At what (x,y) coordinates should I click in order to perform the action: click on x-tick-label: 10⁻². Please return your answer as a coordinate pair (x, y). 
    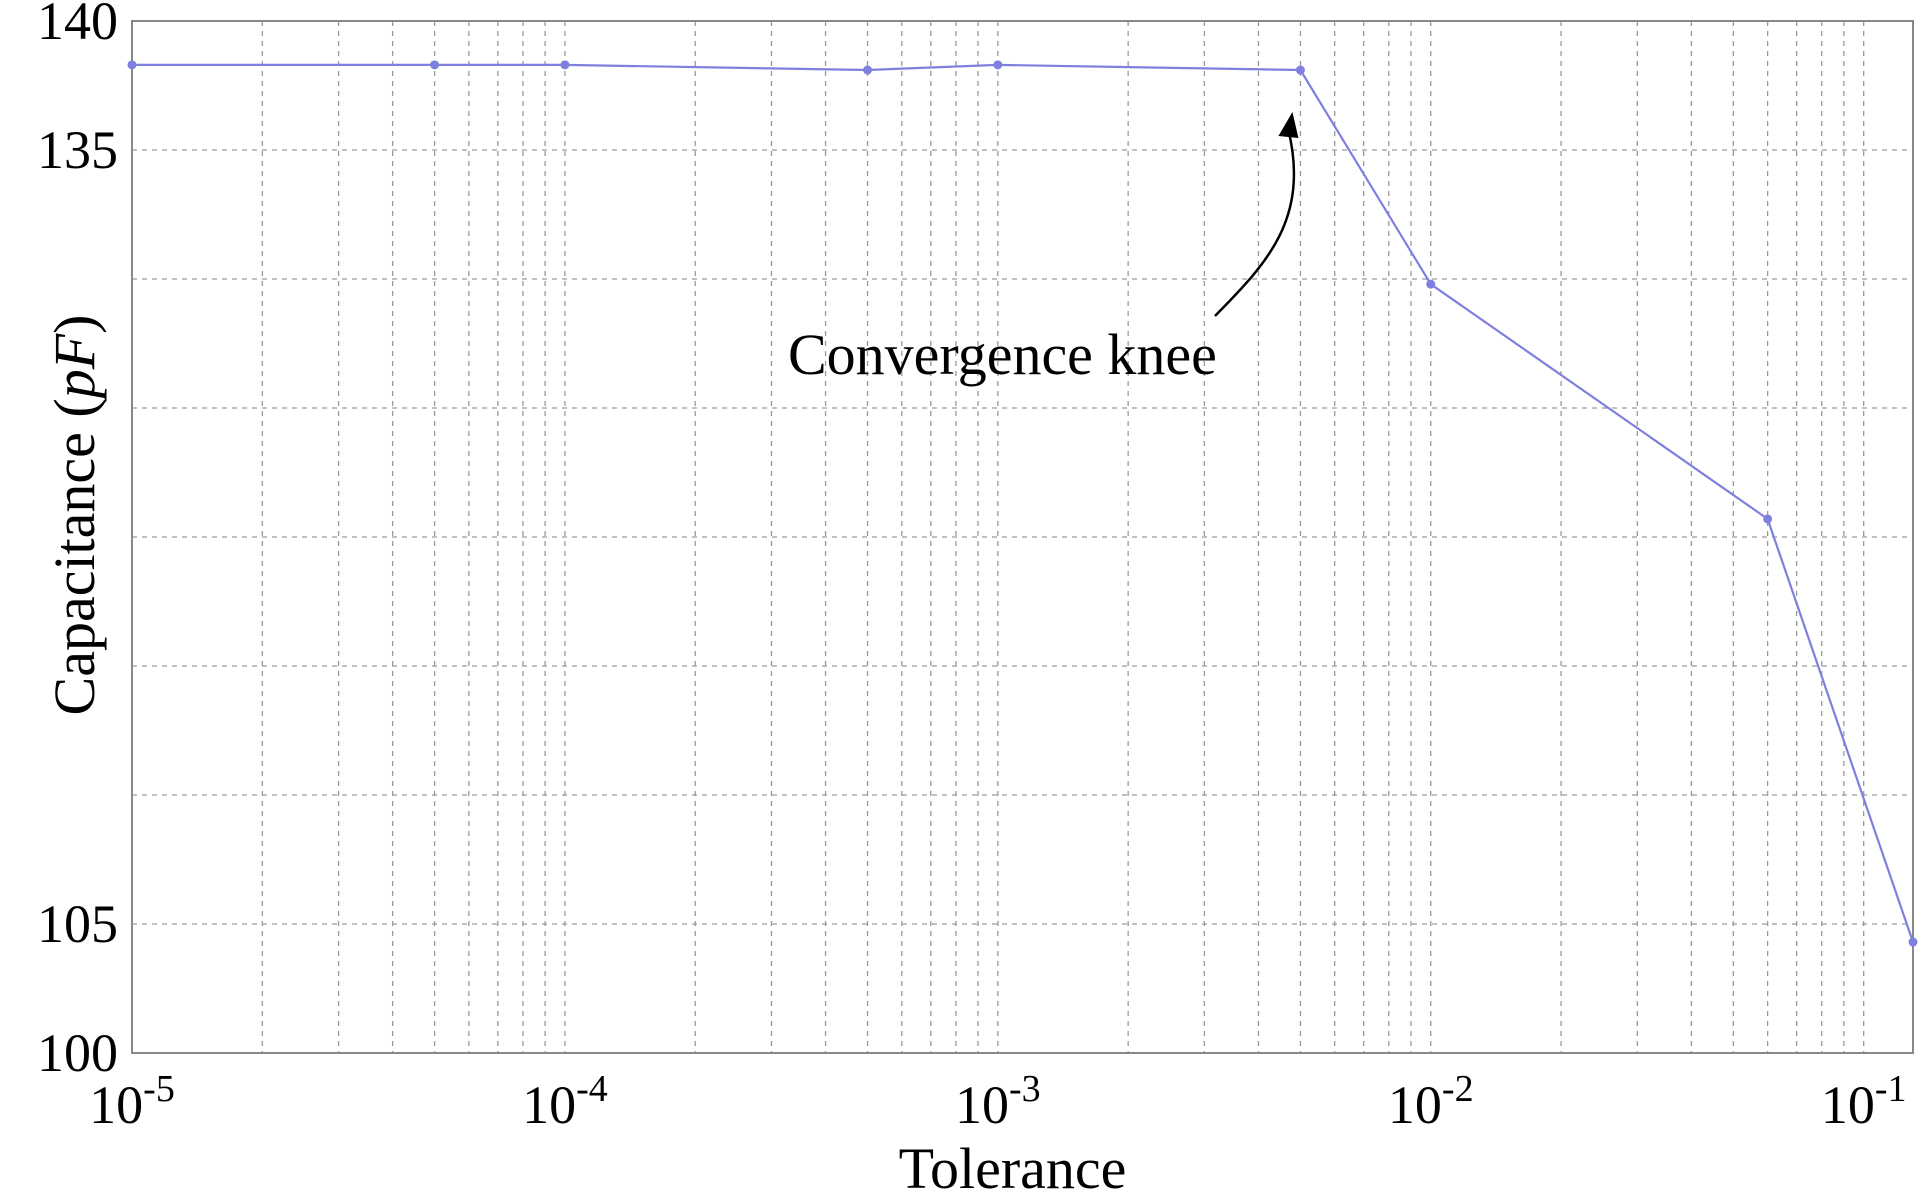
    Looking at the image, I should click on (1431, 1101).